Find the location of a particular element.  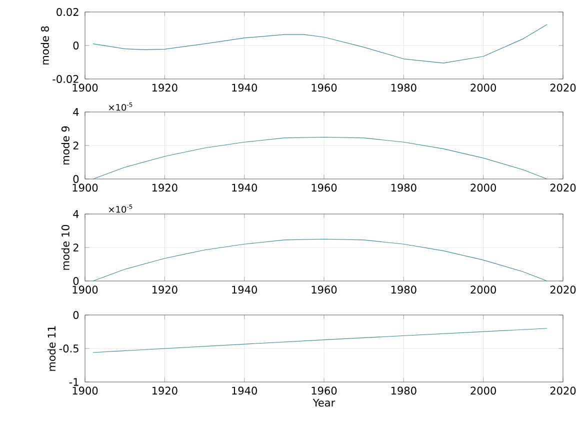

y-tick-label: -0.02 is located at coordinates (65, 79).